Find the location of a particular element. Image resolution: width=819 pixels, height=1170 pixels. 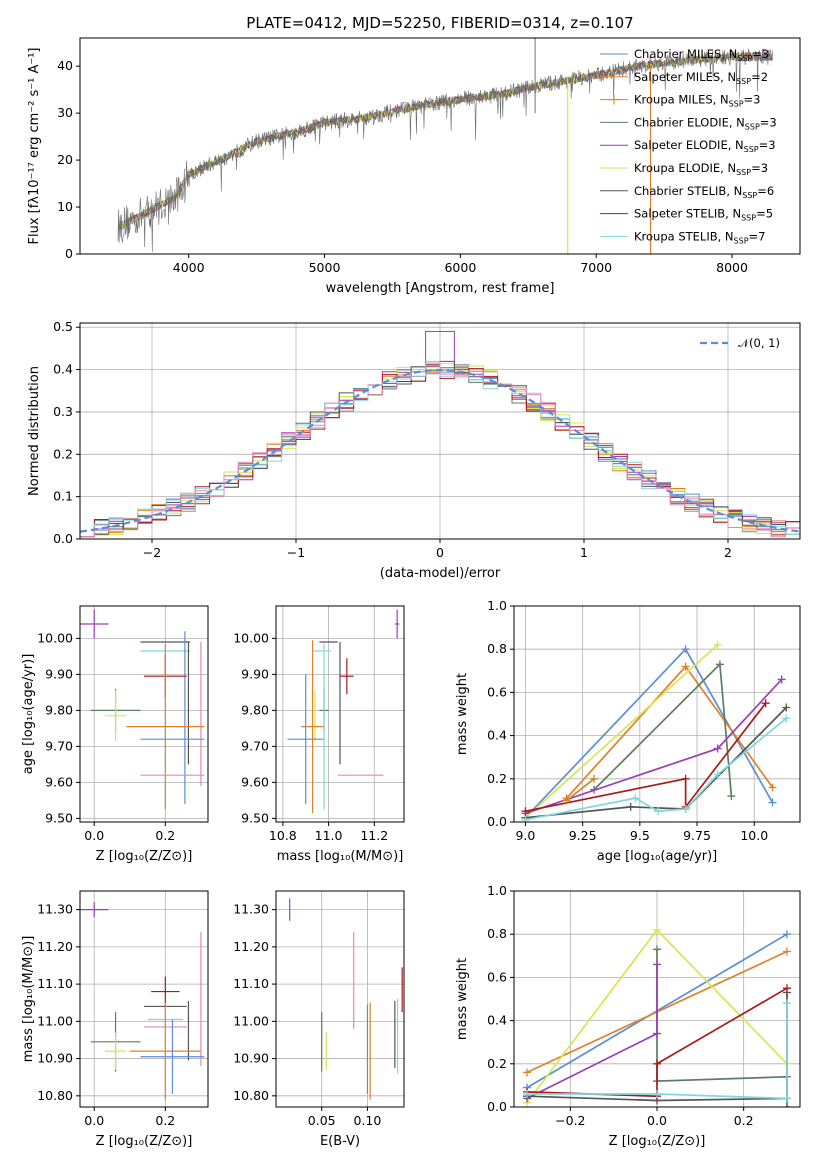

y-axis-label: age [log₁₀(age/yr)] is located at coordinates (28, 714).